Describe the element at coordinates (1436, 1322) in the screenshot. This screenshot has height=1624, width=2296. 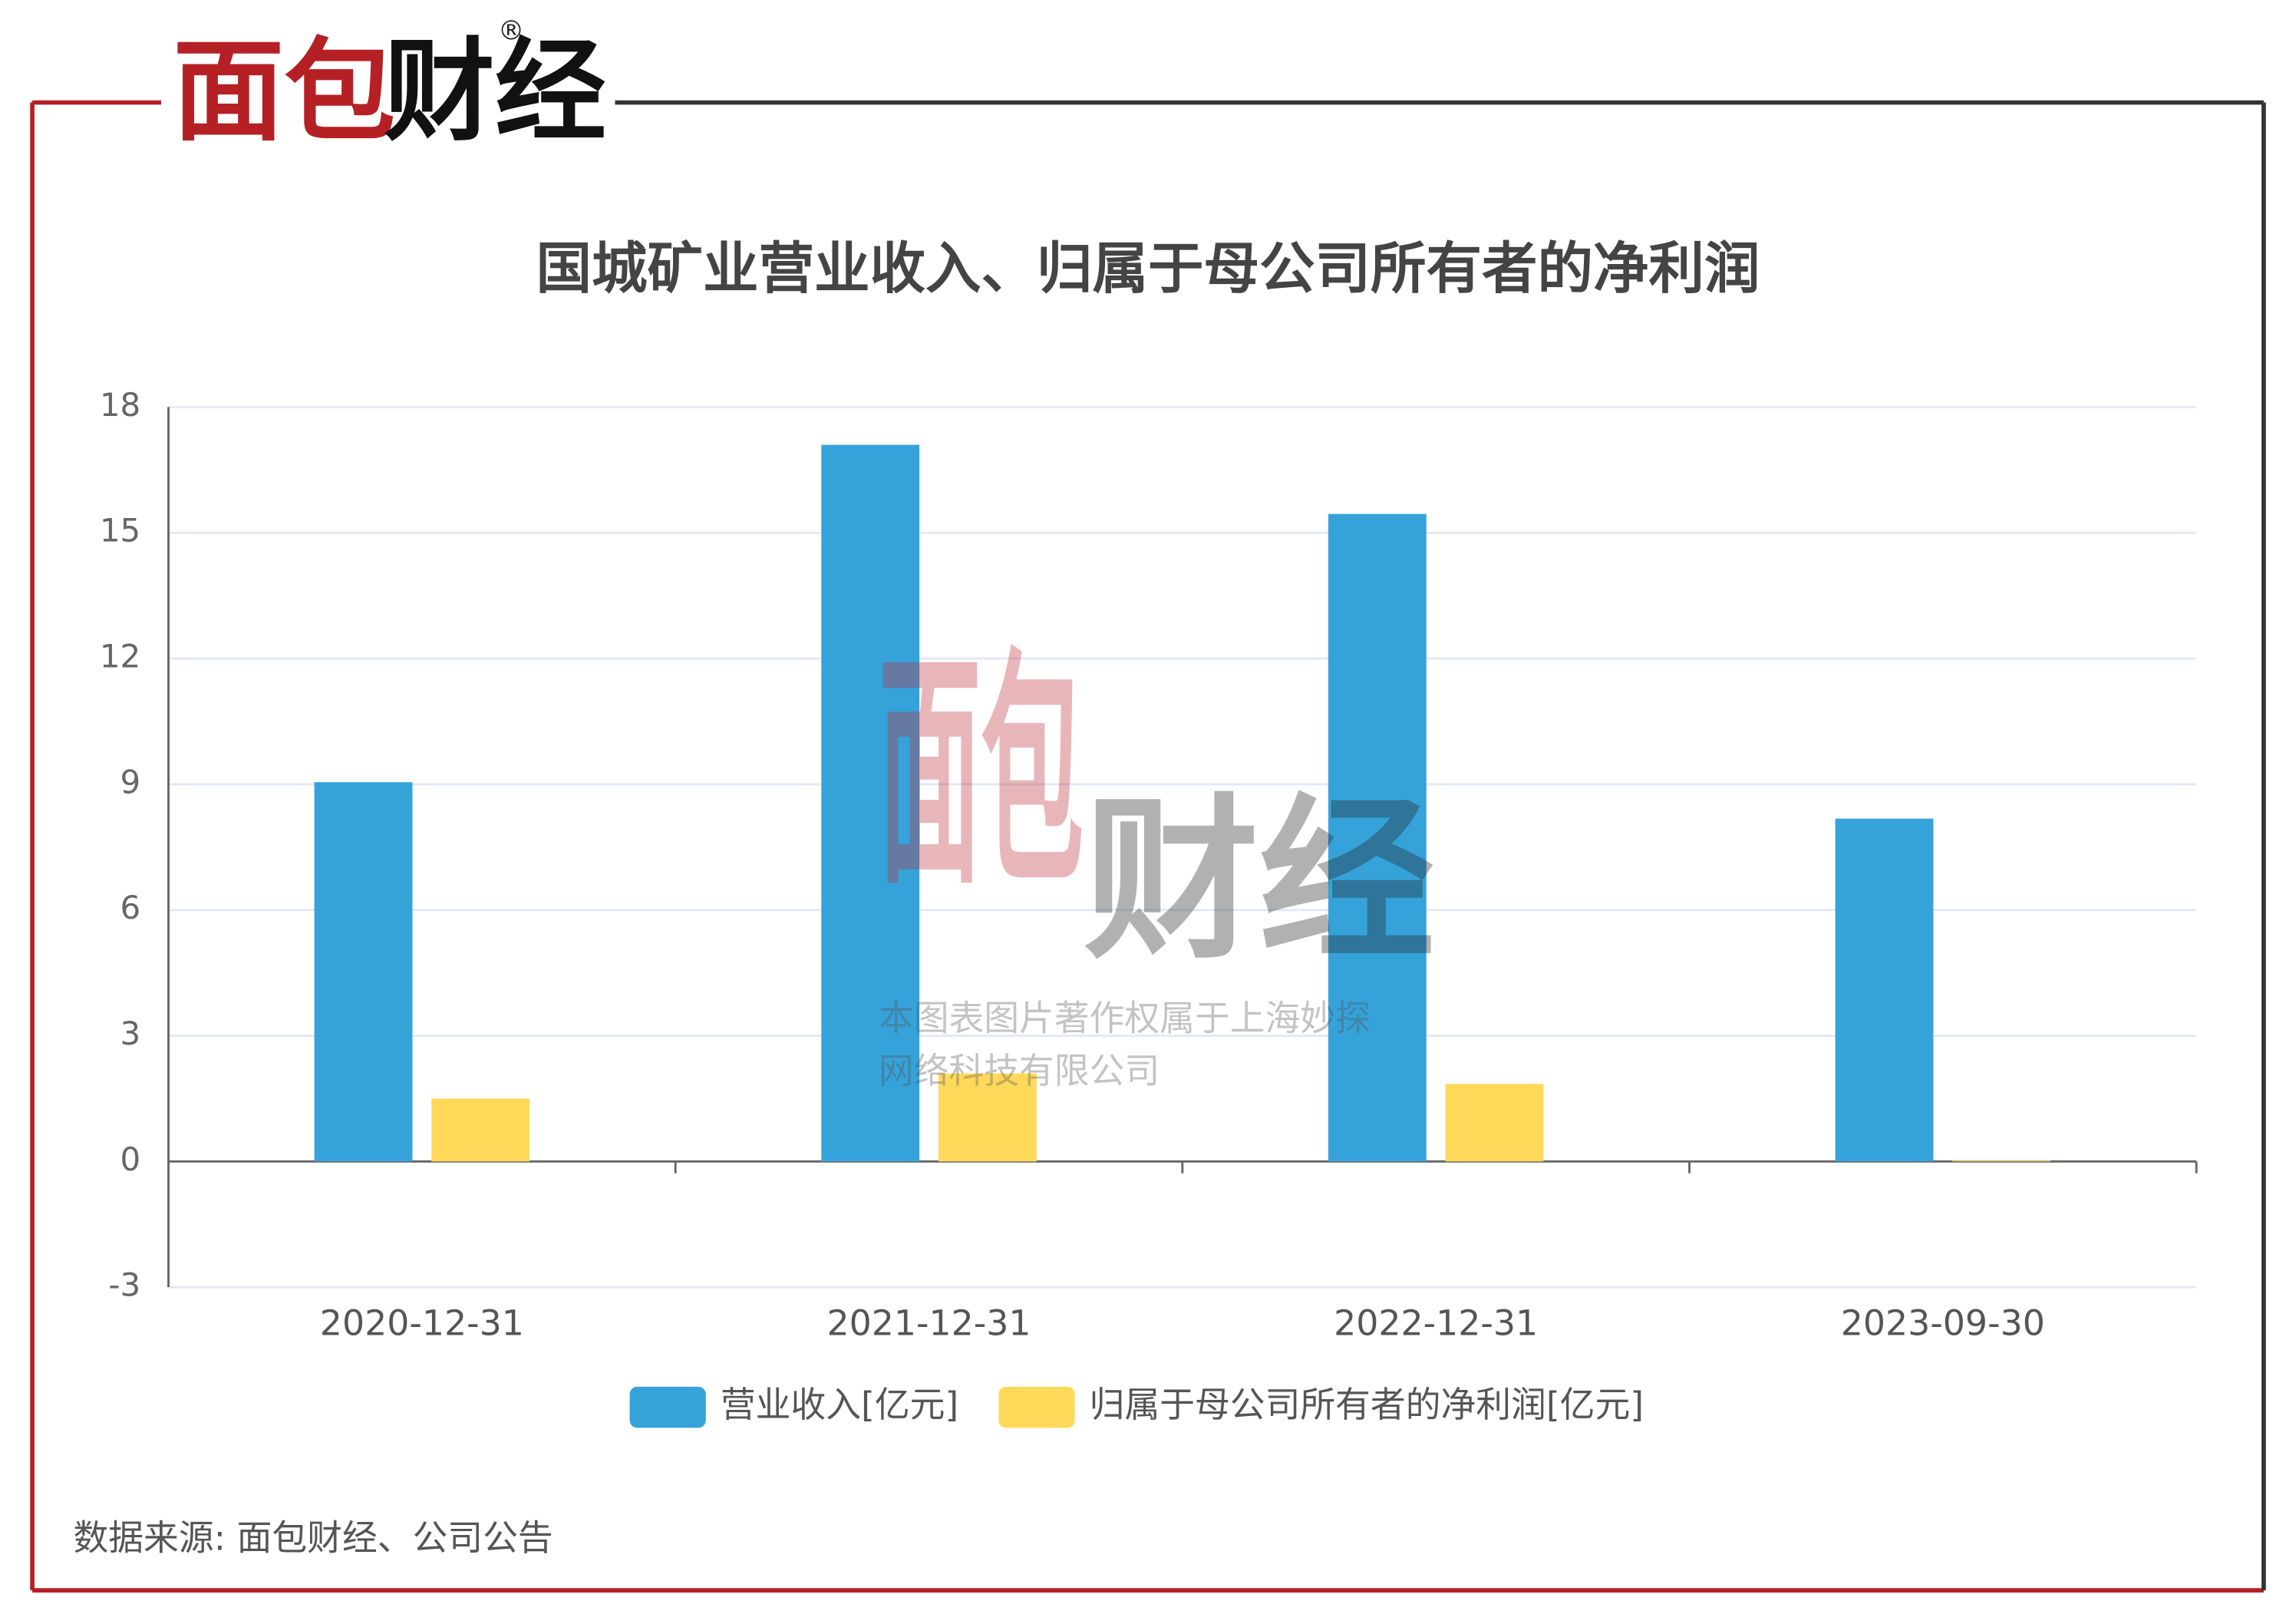
I see `x-tick-label: 2022-12-31` at that location.